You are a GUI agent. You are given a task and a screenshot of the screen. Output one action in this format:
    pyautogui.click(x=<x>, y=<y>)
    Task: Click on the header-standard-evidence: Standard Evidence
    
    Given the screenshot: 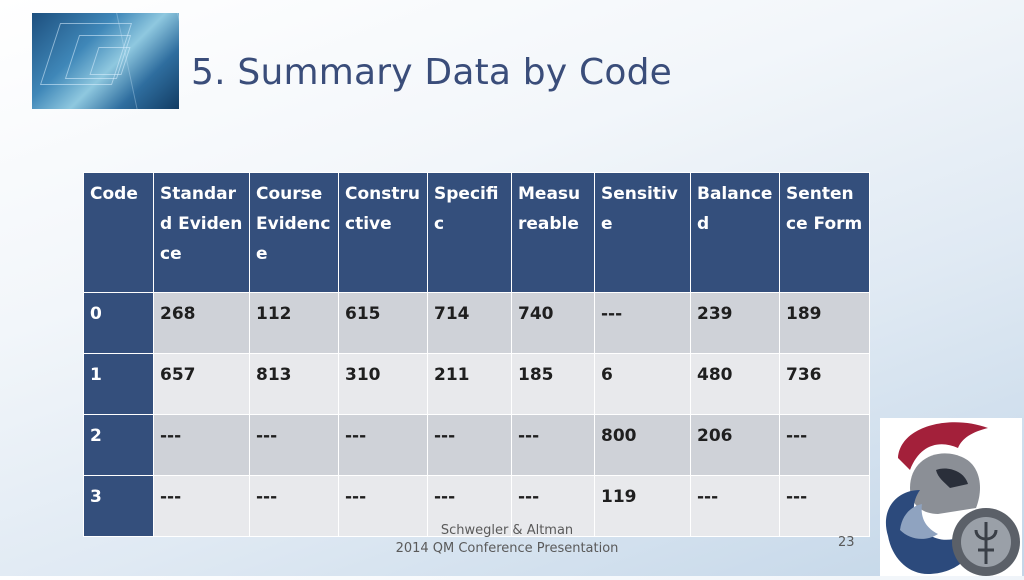 What is the action you would take?
    pyautogui.click(x=201, y=232)
    